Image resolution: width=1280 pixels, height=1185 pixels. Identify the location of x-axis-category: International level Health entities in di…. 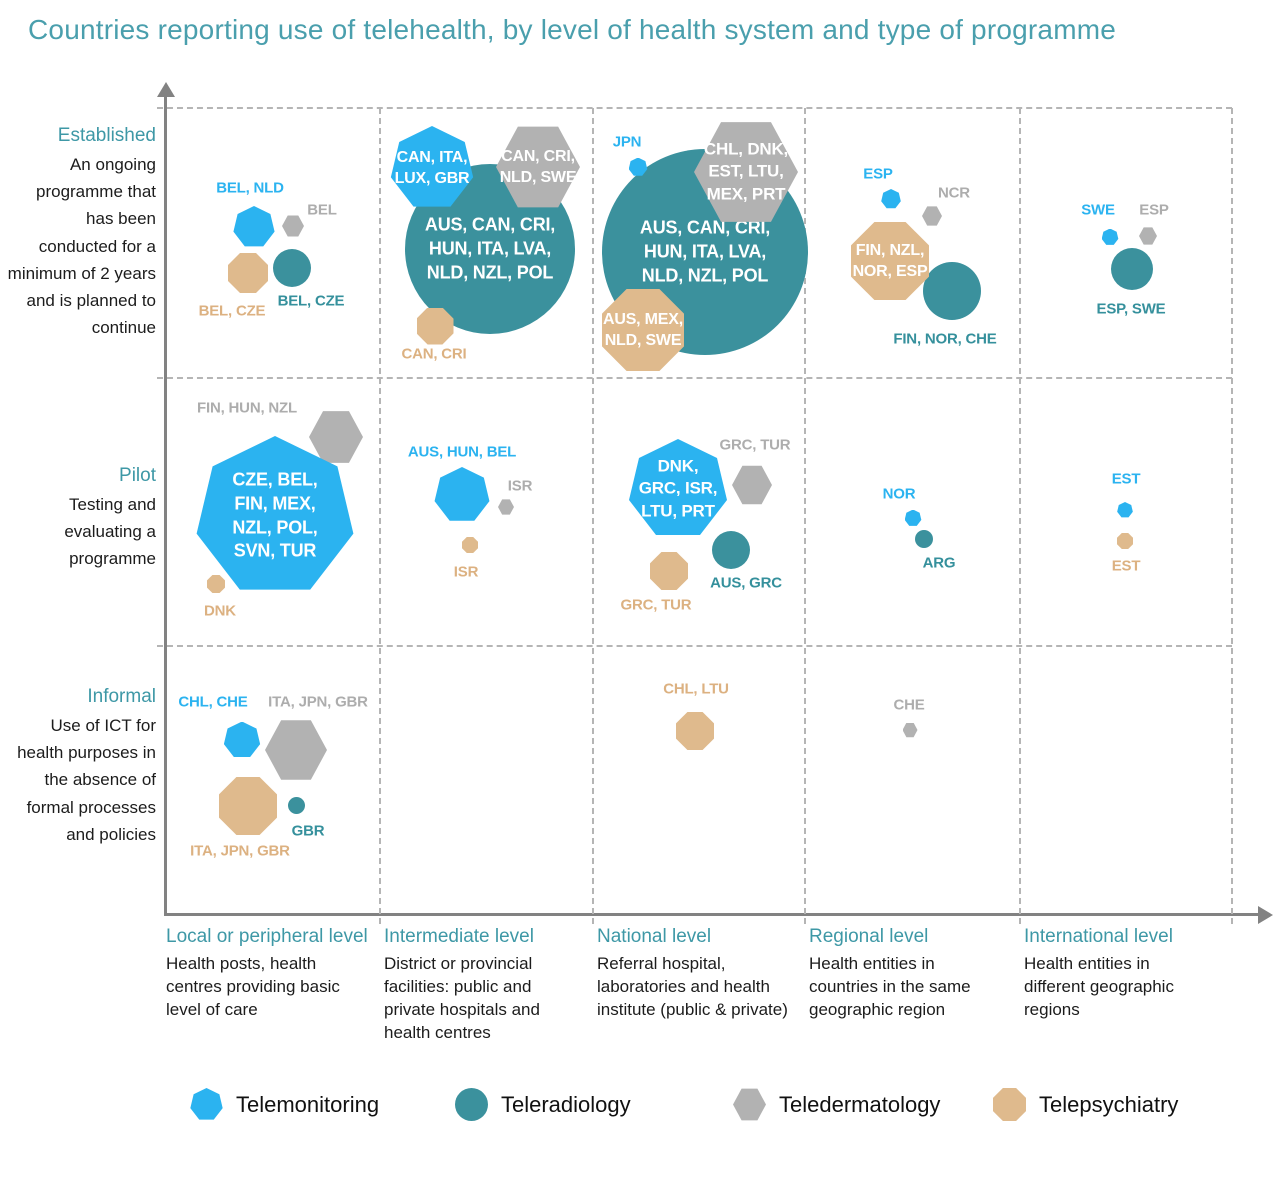
(1119, 973).